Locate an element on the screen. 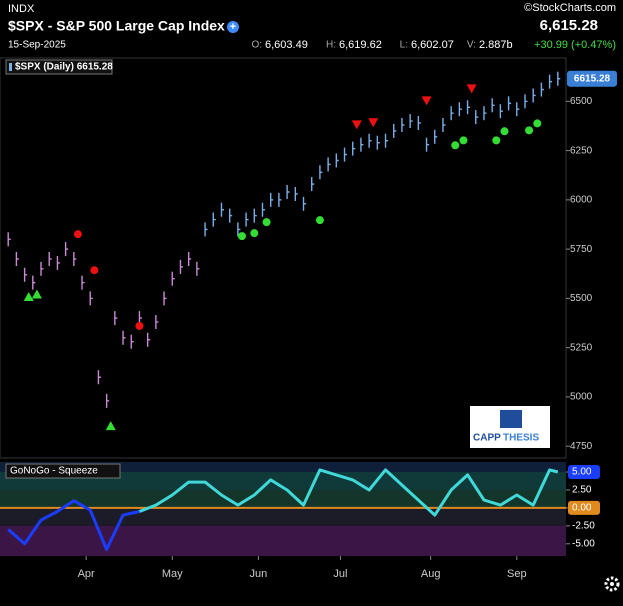  y-tick-label: 6000 is located at coordinates (581, 200).